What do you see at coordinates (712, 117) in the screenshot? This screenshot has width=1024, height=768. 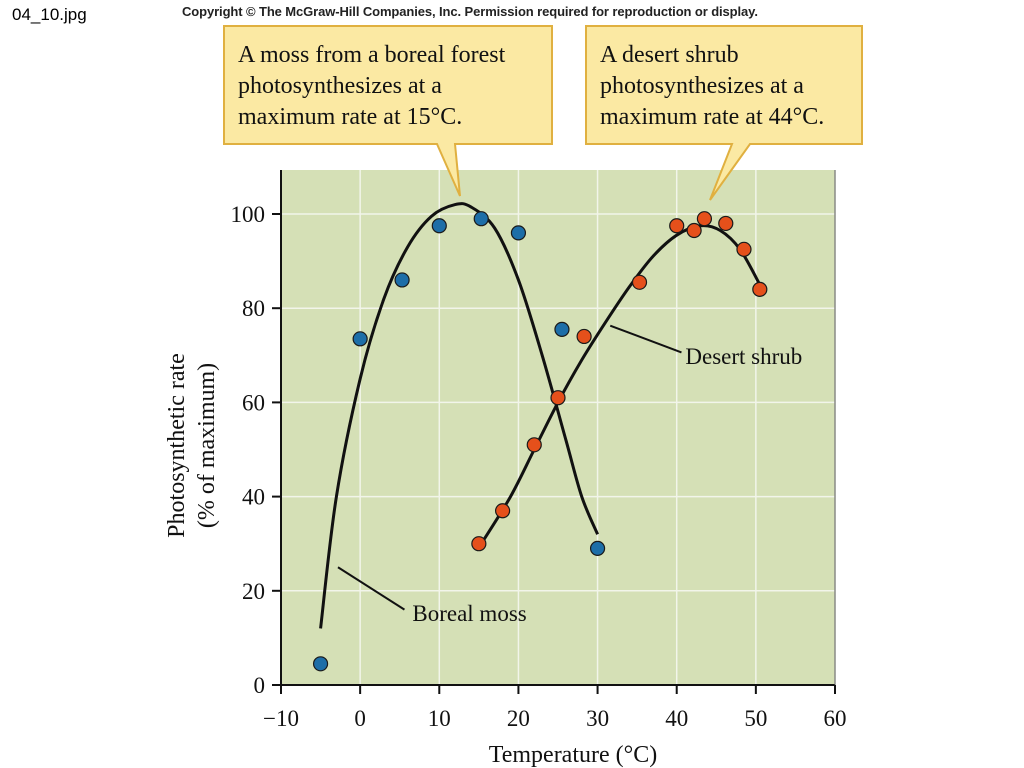 I see `callout-text-line: maximum rate at 44°C.` at bounding box center [712, 117].